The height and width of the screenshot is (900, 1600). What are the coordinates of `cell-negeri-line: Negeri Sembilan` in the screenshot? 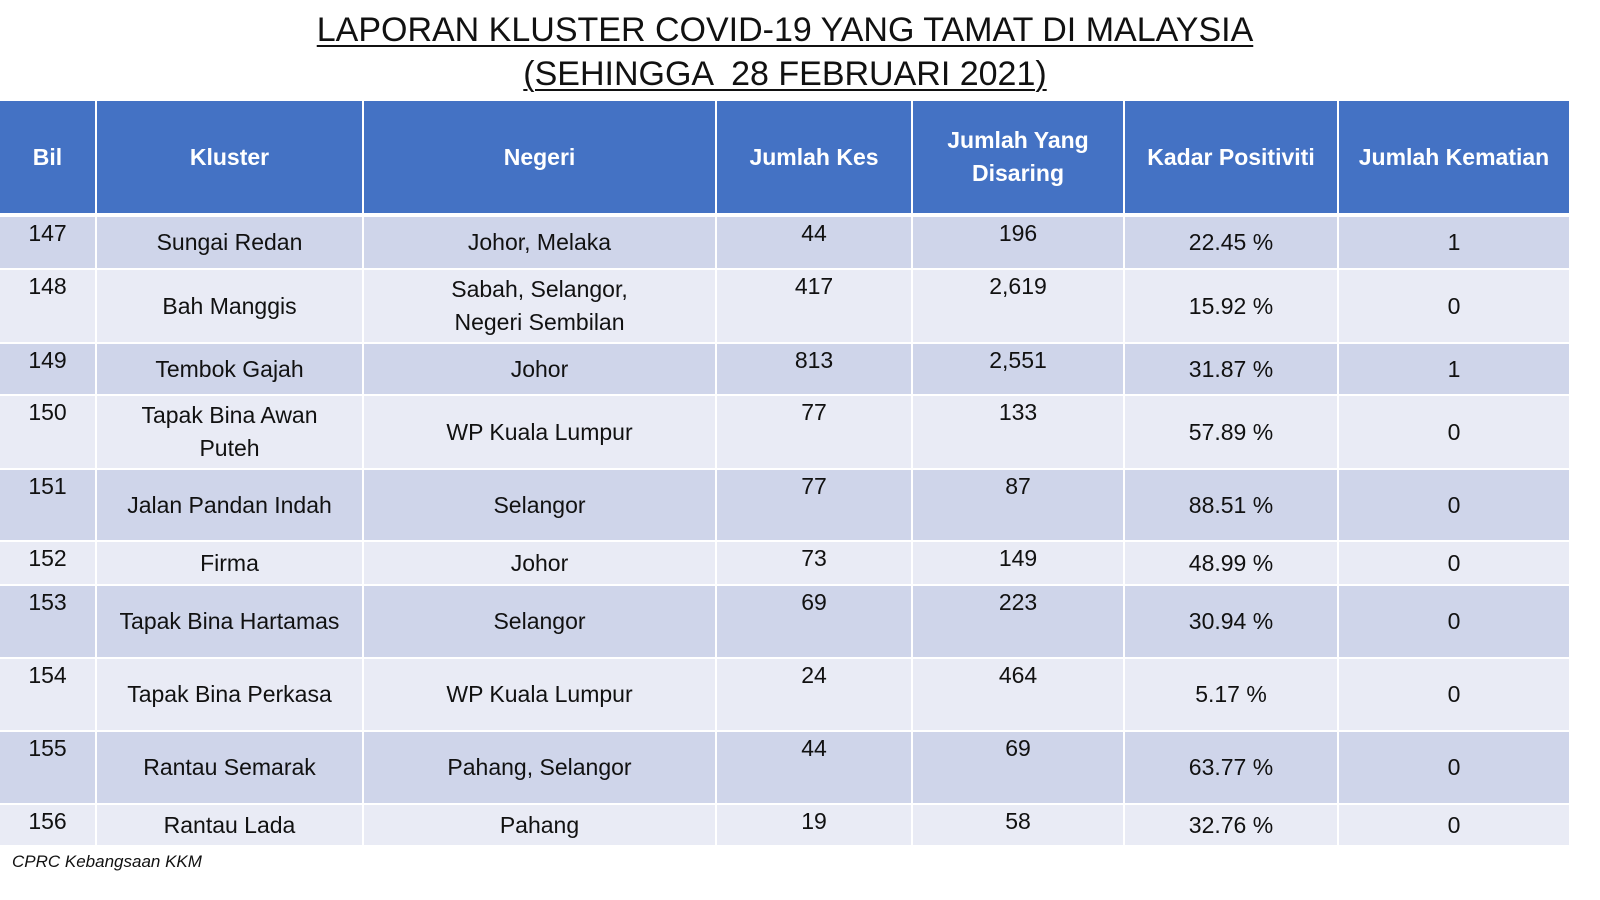 It's located at (539, 322).